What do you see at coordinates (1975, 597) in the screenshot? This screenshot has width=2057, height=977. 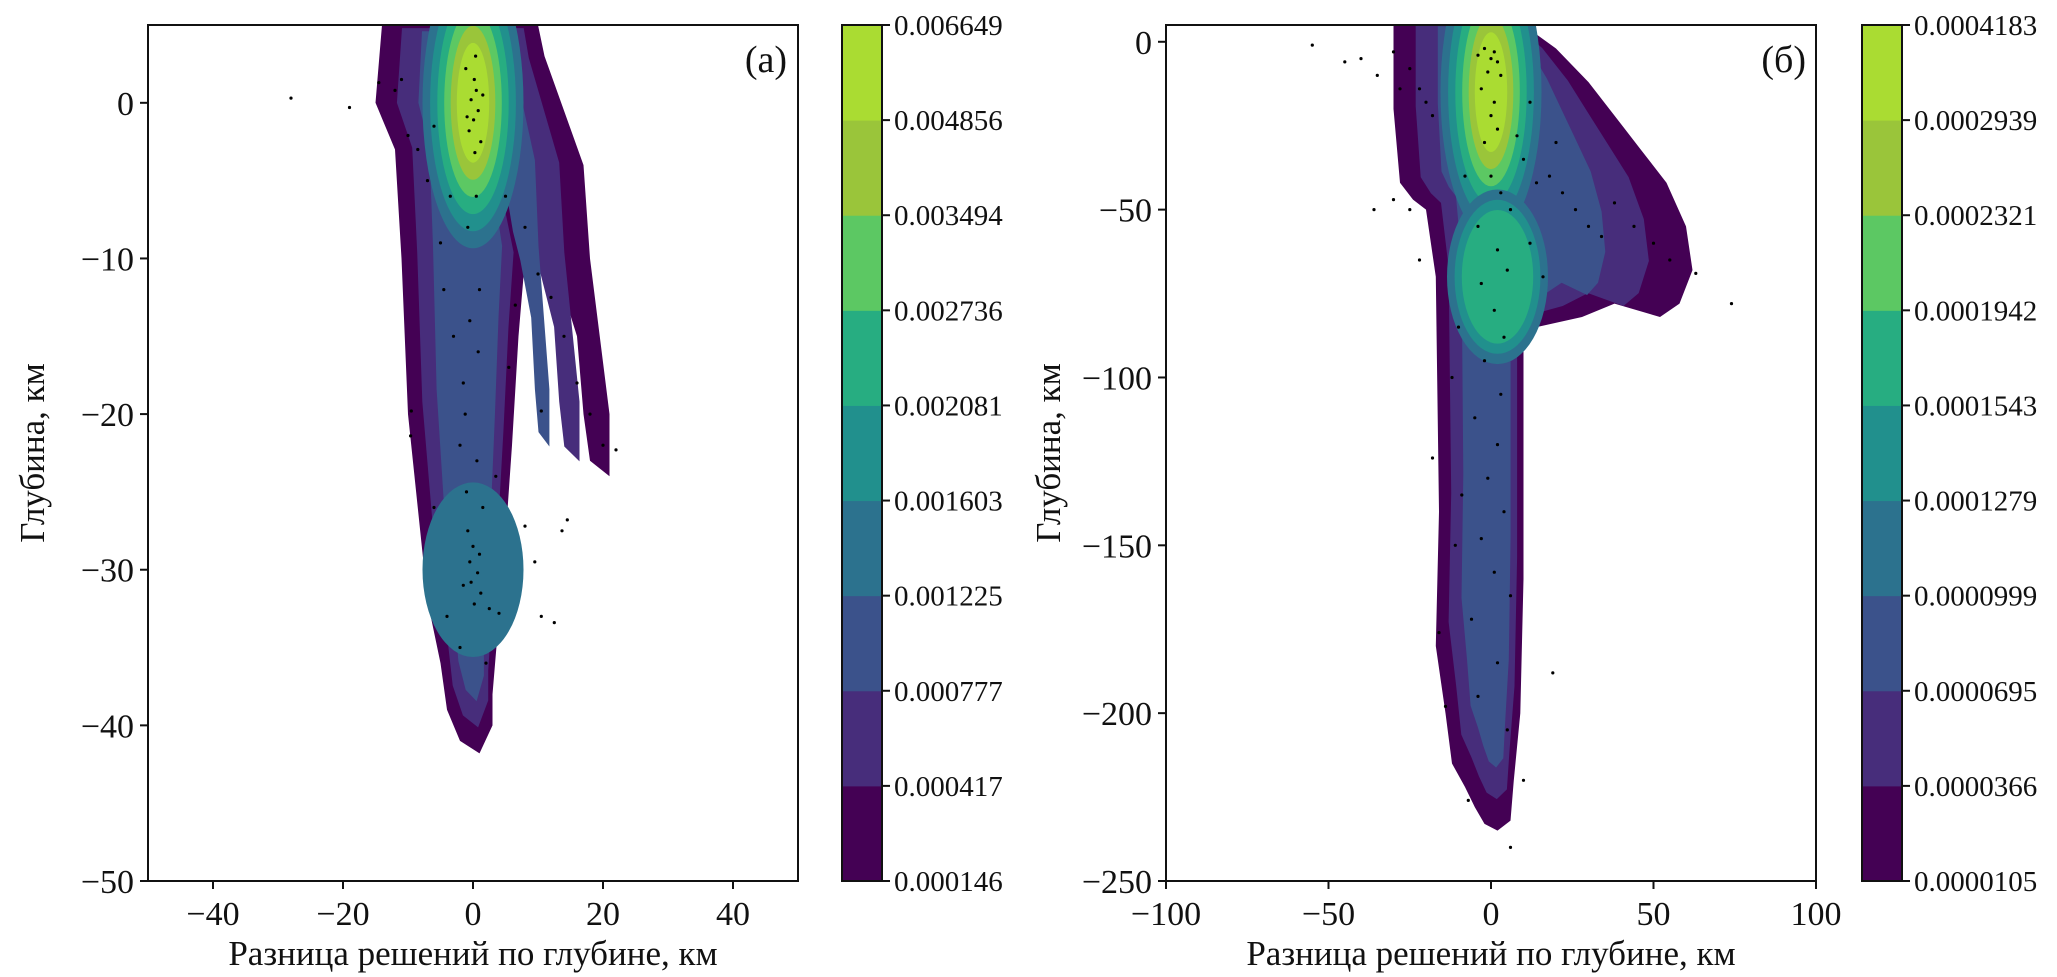 I see `colorbar-tick-label: 0.0000999` at bounding box center [1975, 597].